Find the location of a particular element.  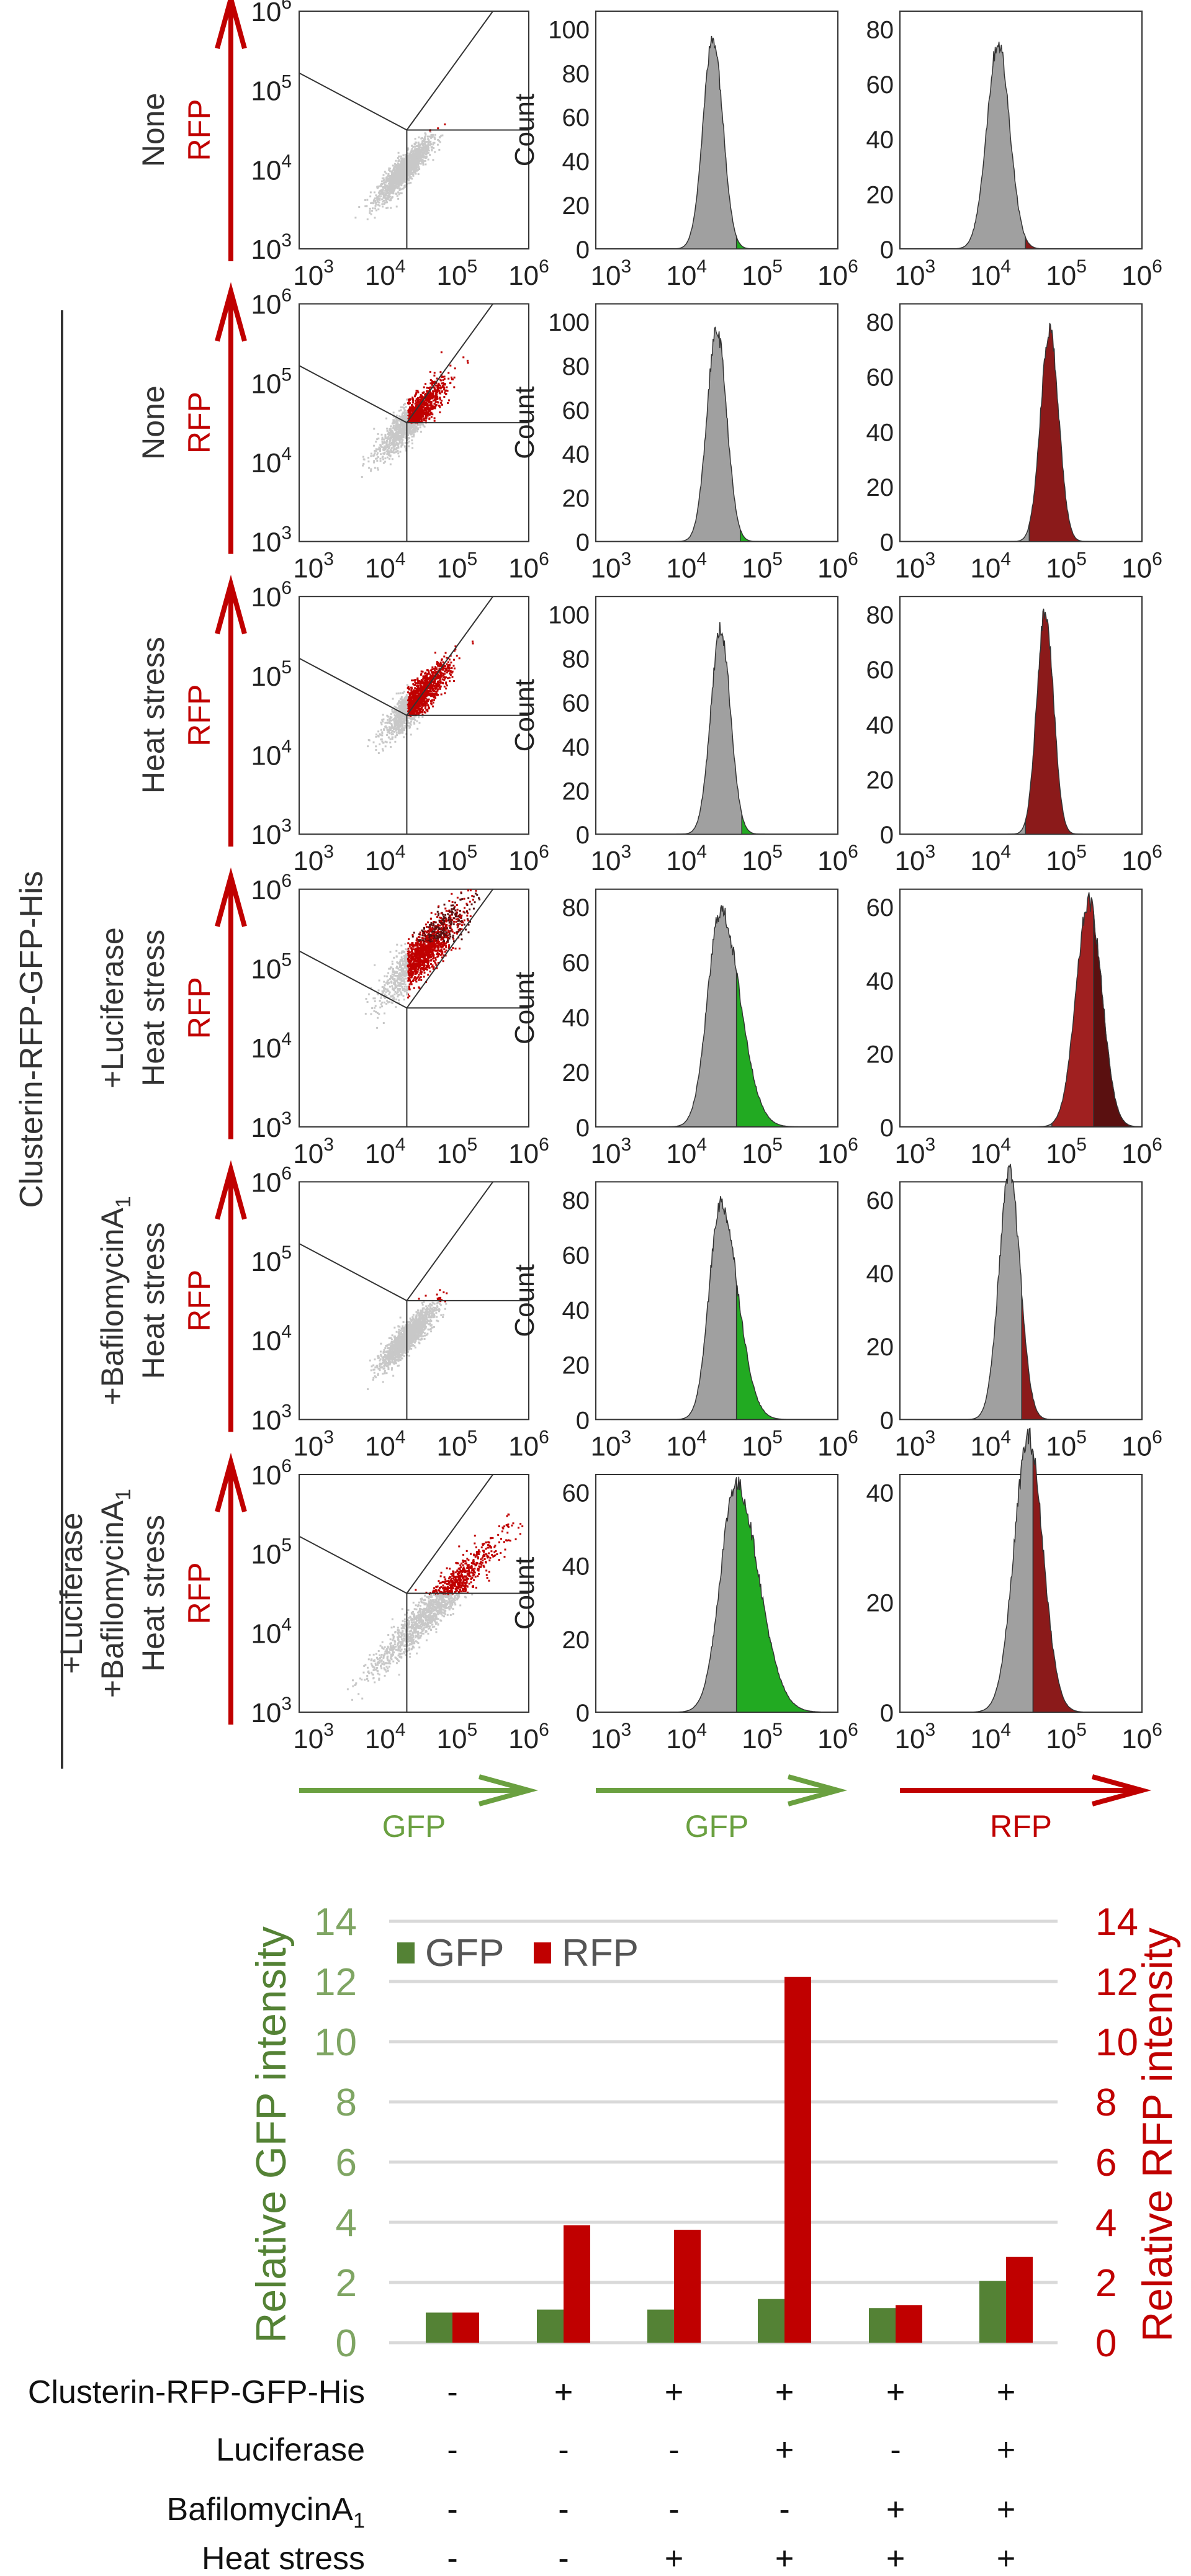

y-tick-label: 0 is located at coordinates (887, 543).